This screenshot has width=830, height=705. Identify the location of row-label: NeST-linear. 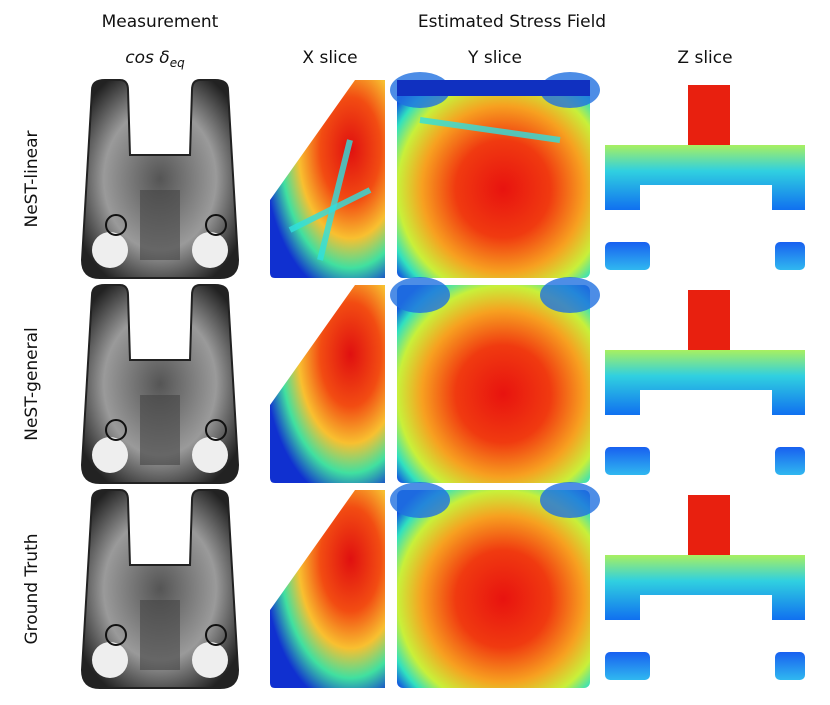
(32, 178).